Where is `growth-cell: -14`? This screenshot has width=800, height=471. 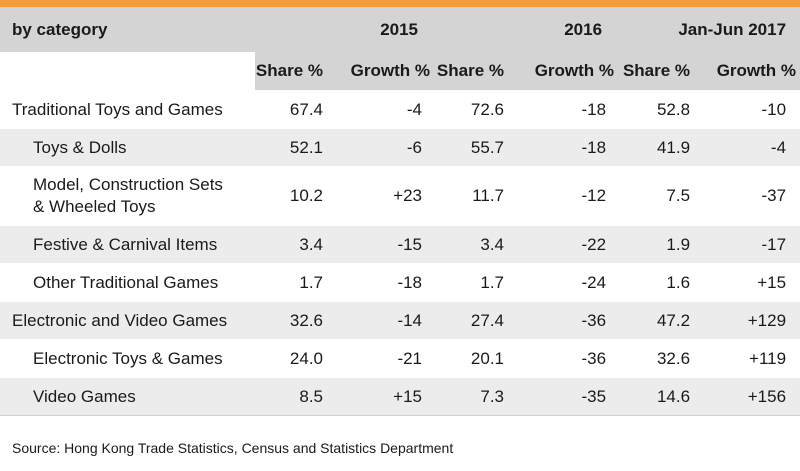
growth-cell: -14 is located at coordinates (387, 320).